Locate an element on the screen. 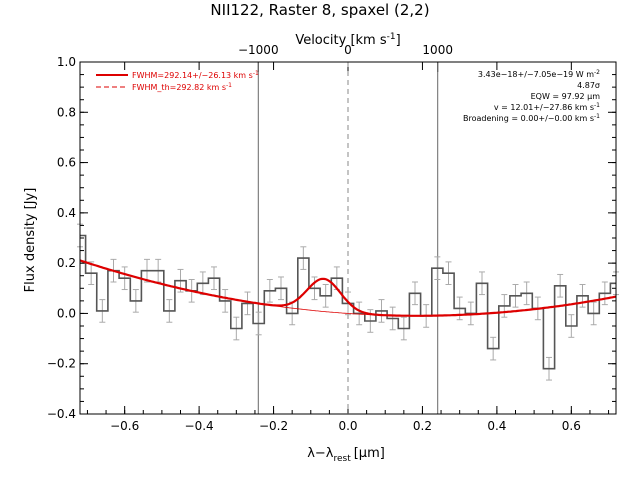  x-tick-label: 0.0 is located at coordinates (347, 426).